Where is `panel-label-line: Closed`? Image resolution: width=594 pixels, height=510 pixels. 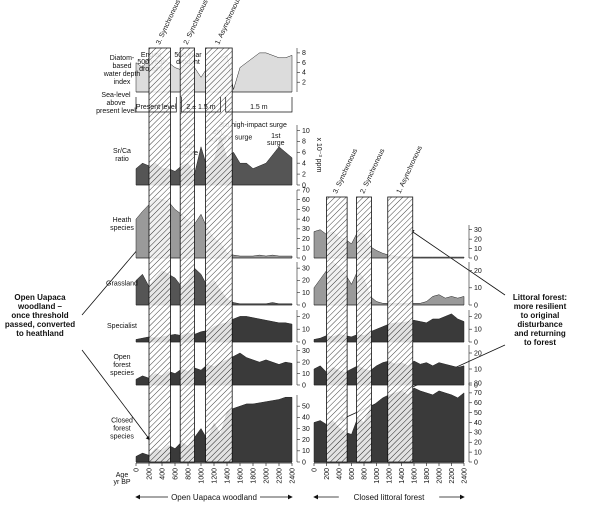
panel-label-line: Closed is located at coordinates (122, 421).